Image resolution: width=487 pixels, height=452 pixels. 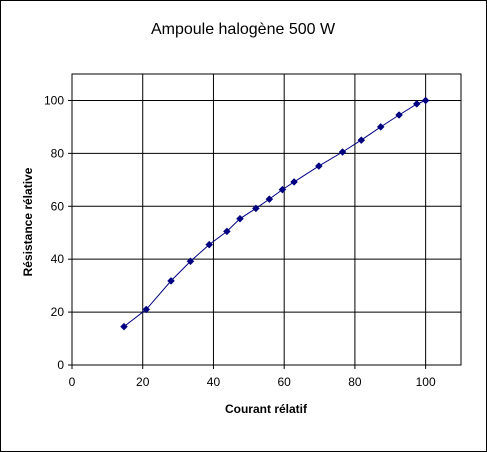 I want to click on chart-title: Ampoule halogène 500 W, so click(x=243, y=29).